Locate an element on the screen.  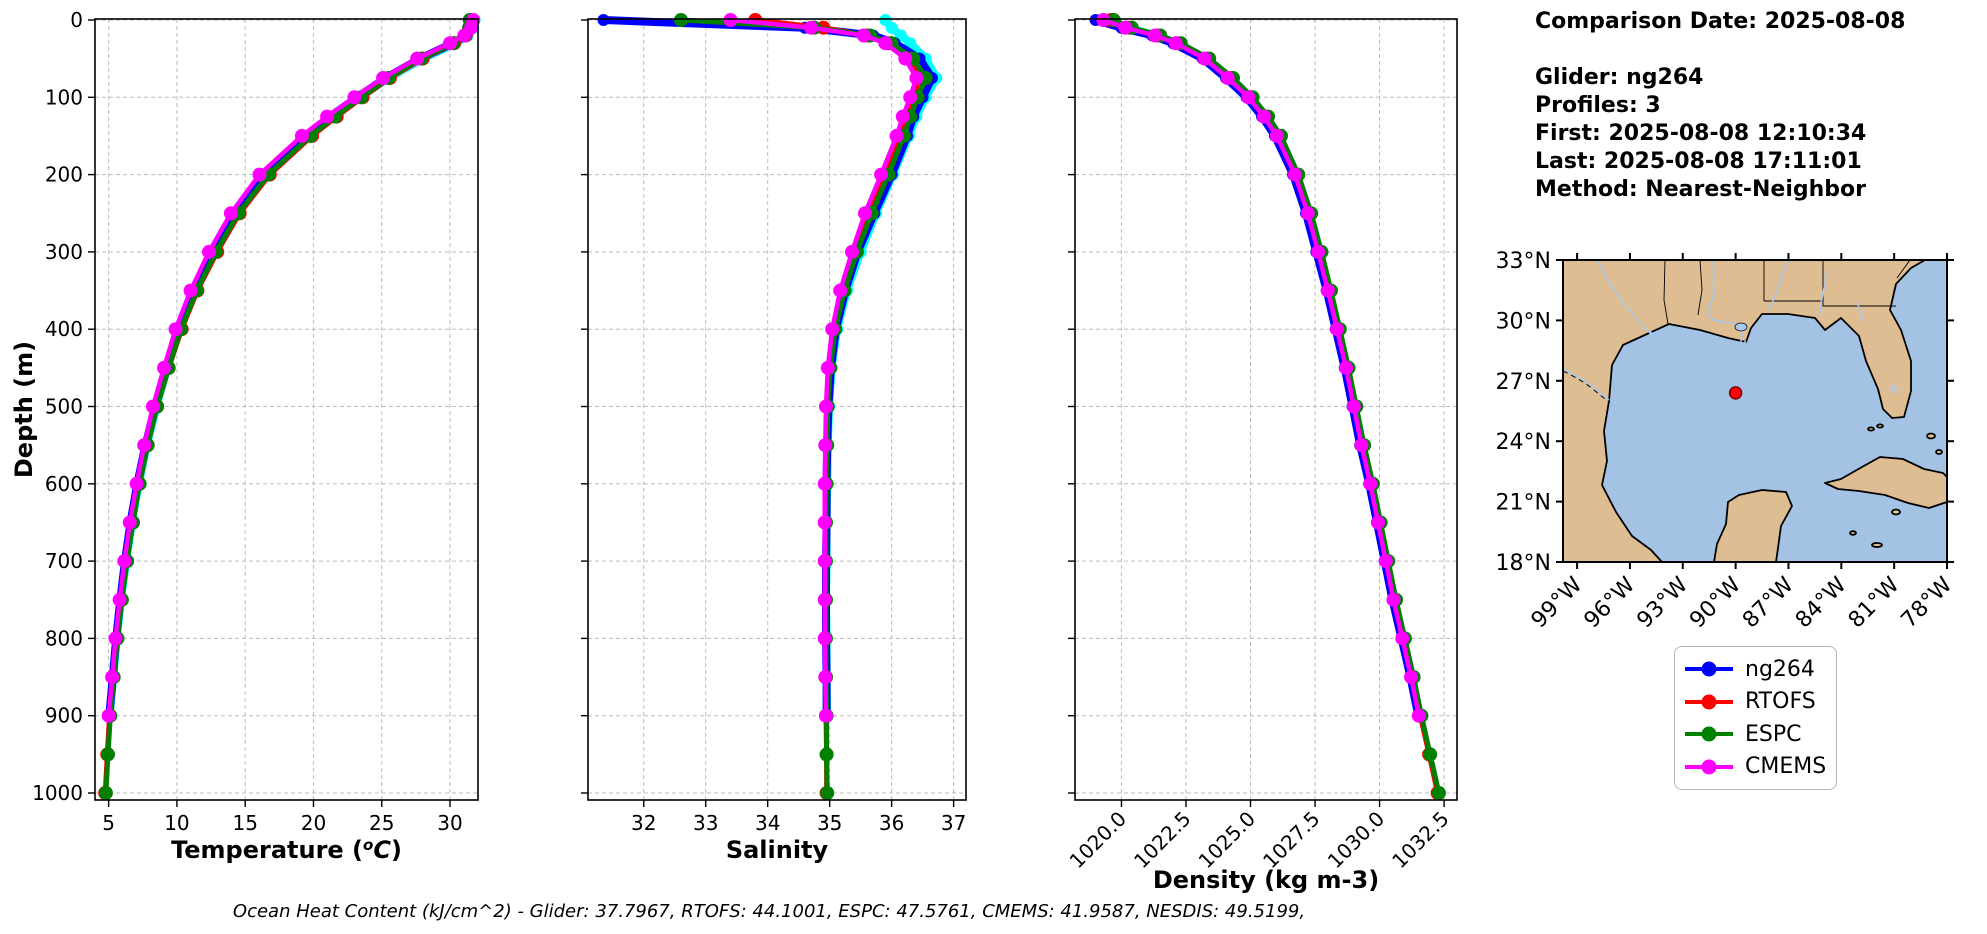
x-tick-label: 32 is located at coordinates (643, 823).